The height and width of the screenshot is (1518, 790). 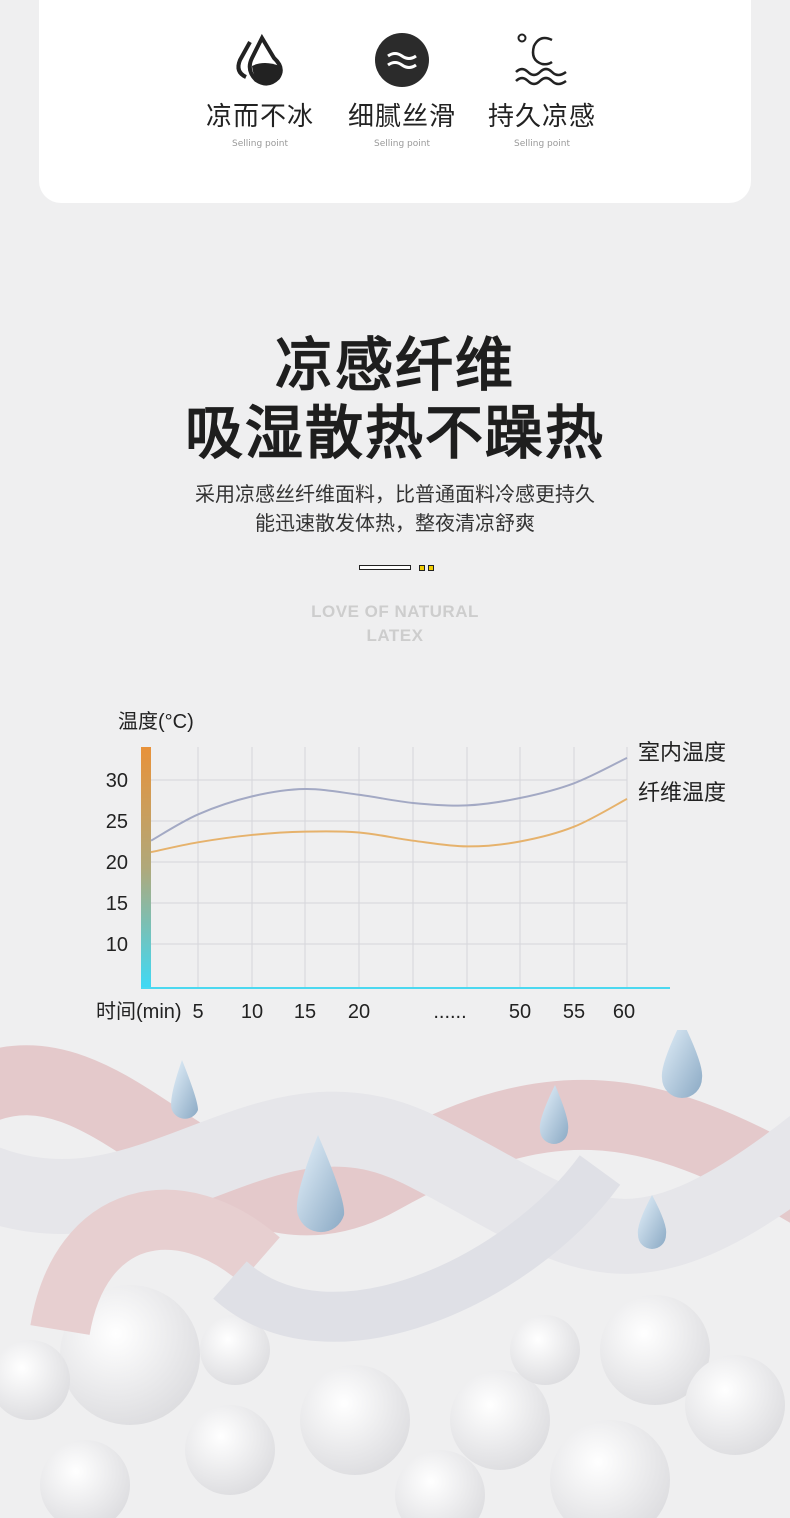 I want to click on headline-line1: 凉感纤维, so click(x=394, y=365).